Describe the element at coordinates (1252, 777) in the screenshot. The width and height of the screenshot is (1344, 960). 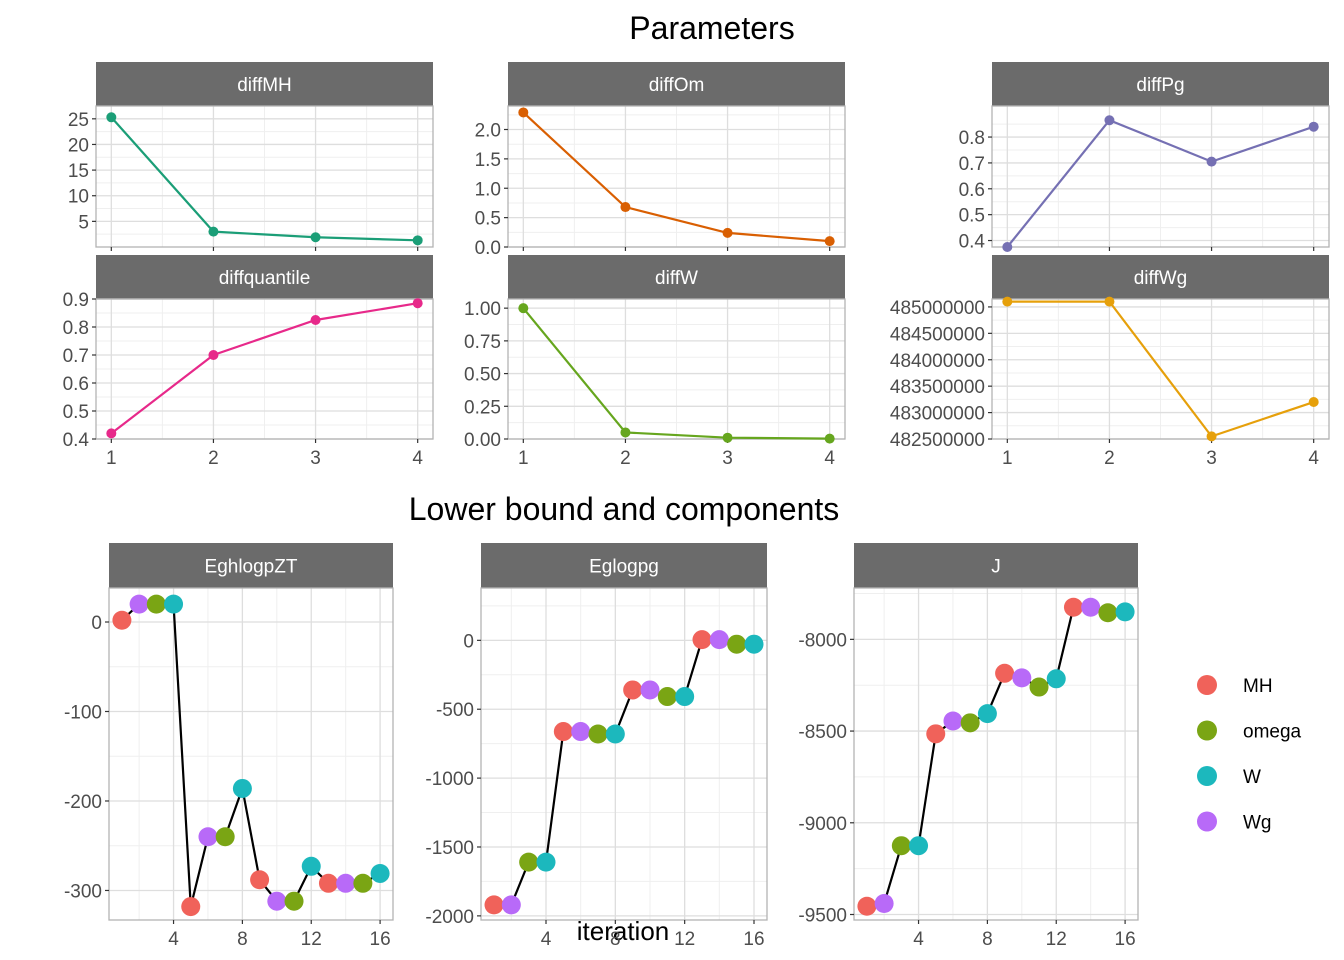
I see `legend-label: W` at that location.